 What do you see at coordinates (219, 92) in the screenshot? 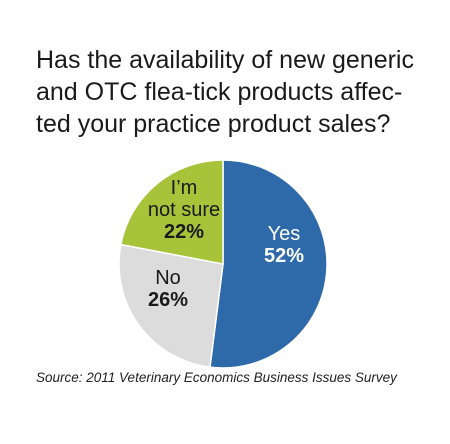
I see `title-line-2: and OTC flea-tick products affec-` at bounding box center [219, 92].